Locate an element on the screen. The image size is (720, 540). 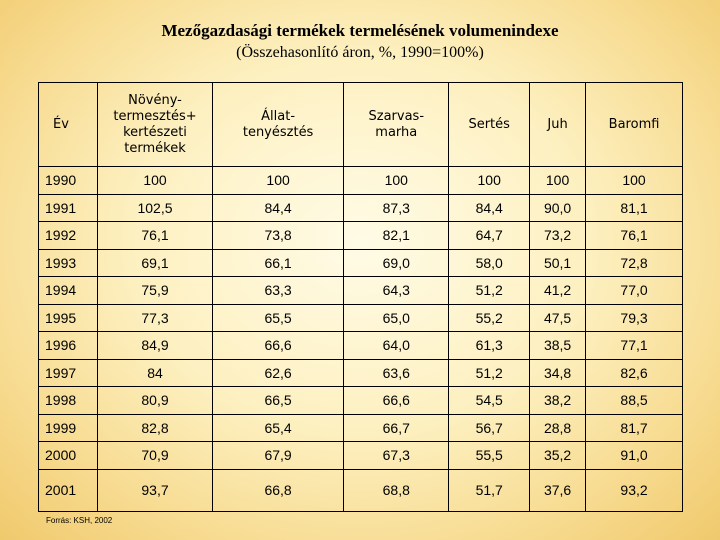
table-row: 1996 84,9 66,6 64,0 61,3 38,5 77,1 is located at coordinates (360, 345).